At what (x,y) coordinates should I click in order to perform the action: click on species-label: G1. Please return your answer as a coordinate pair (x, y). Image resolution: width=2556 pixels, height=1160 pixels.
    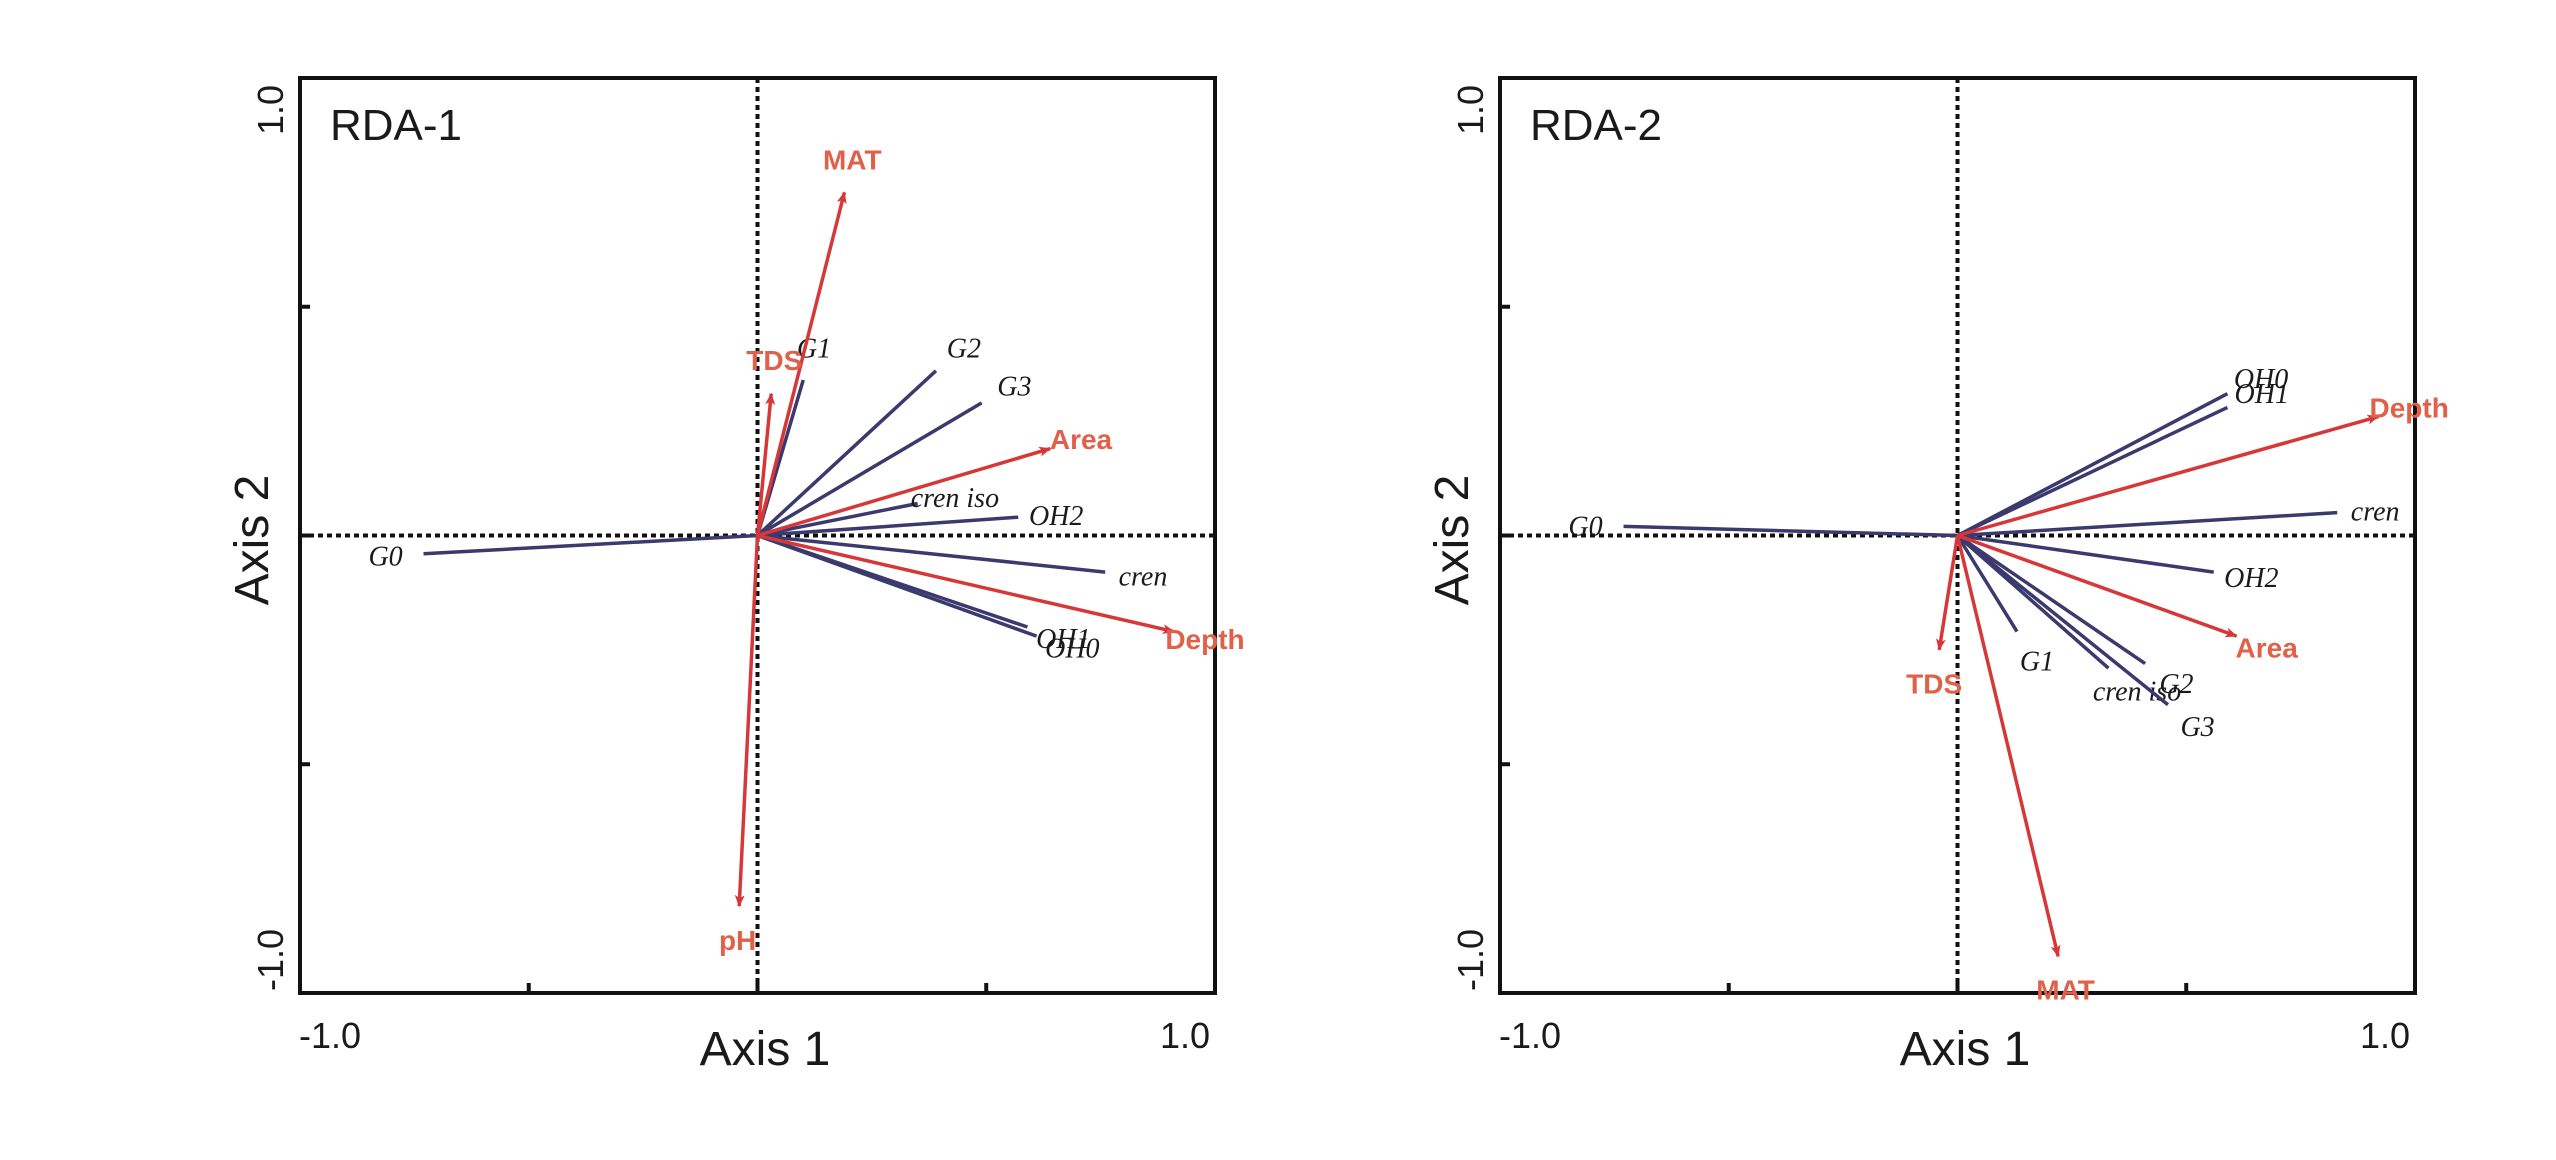
    Looking at the image, I should click on (2037, 661).